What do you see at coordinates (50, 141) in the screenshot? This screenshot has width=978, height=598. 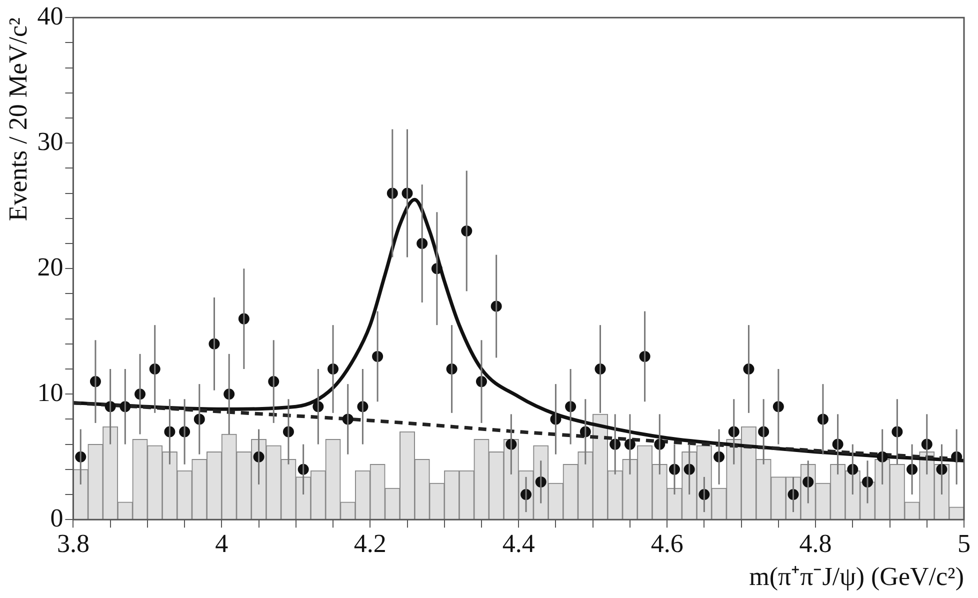 I see `y-tick-label: 30` at bounding box center [50, 141].